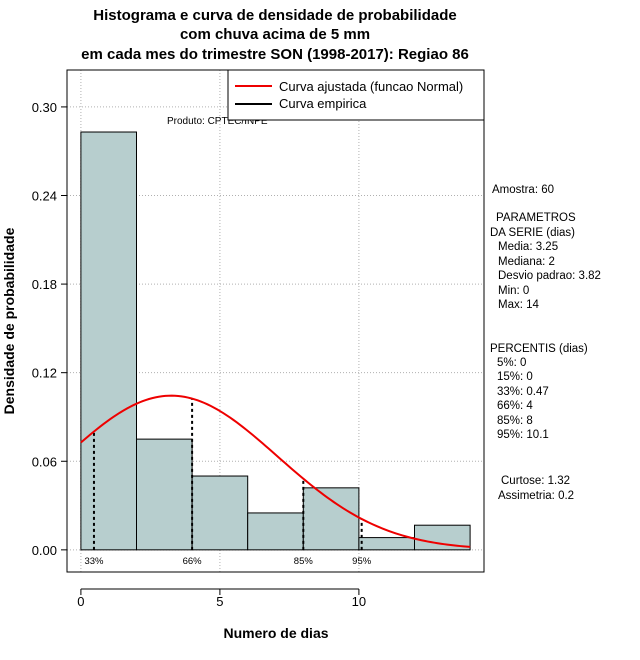 This screenshot has height=660, width=640. What do you see at coordinates (362, 561) in the screenshot?
I see `percentile-label-3: 95%` at bounding box center [362, 561].